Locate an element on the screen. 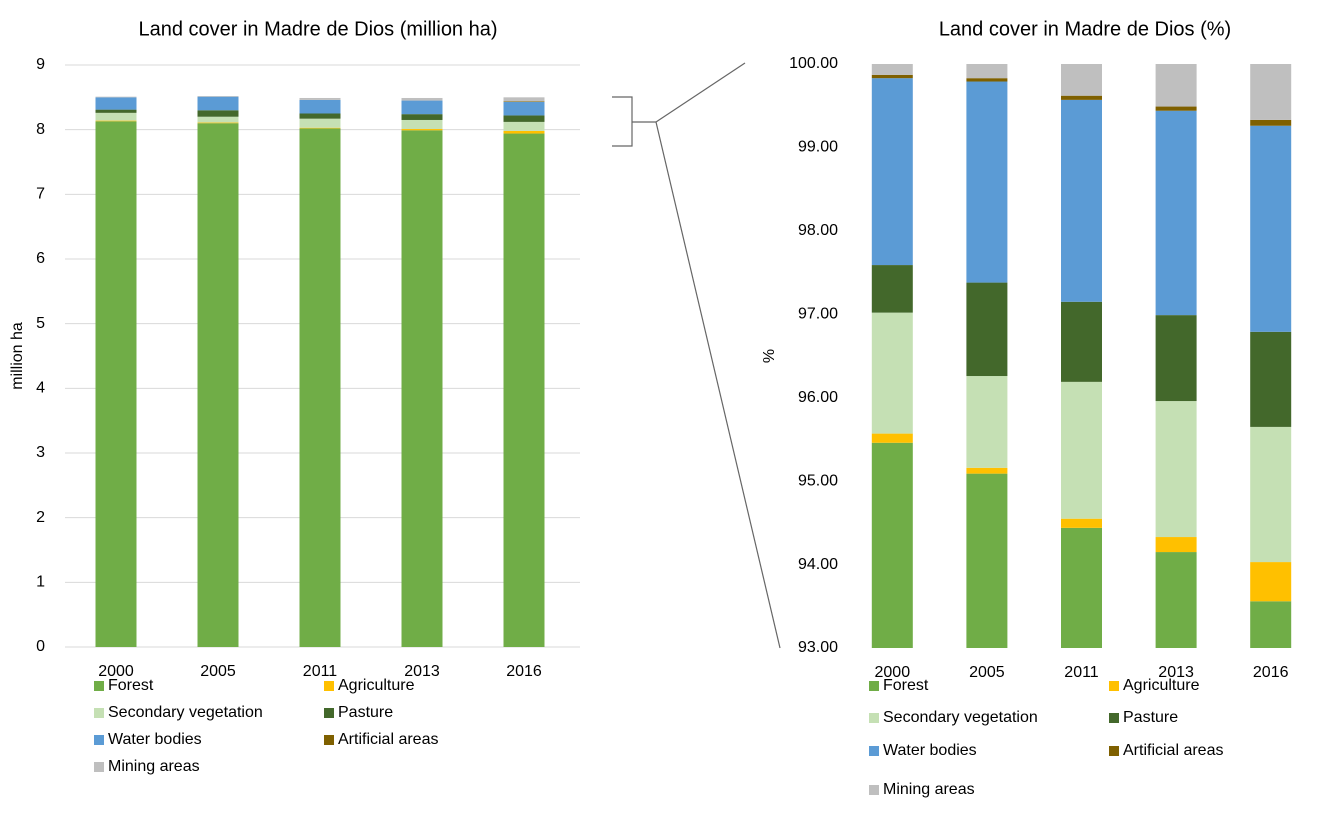 Image resolution: width=1318 pixels, height=830 pixels. chart-title: Land cover in Madre de Dios (%) is located at coordinates (1085, 29).